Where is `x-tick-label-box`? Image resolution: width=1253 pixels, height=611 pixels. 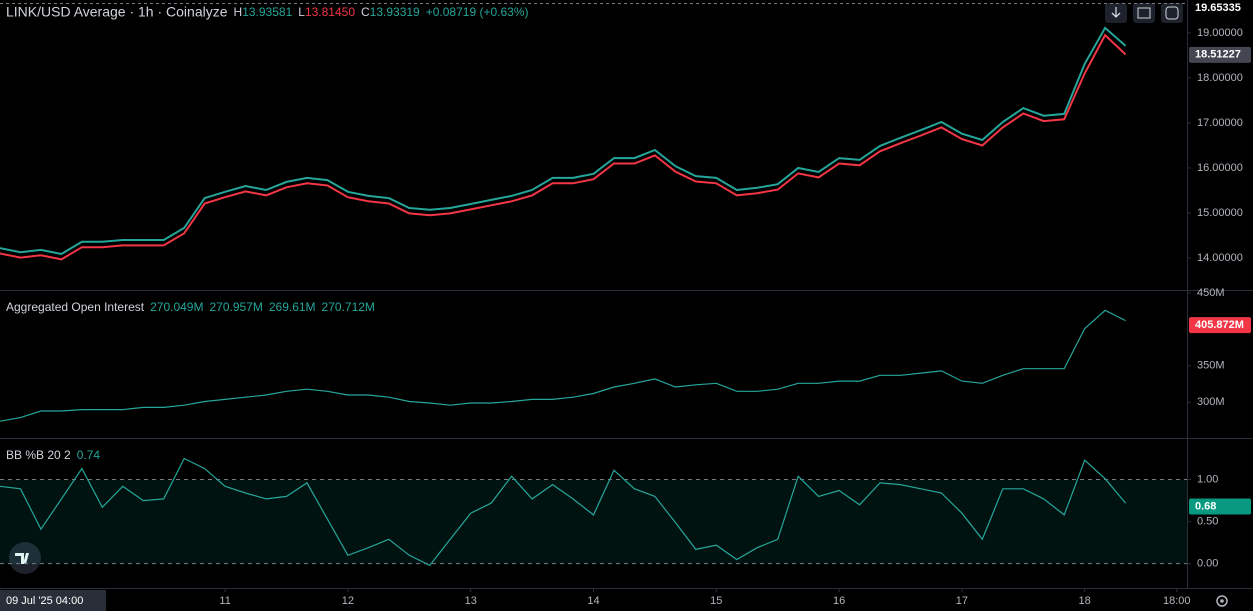 x-tick-label-box is located at coordinates (53, 600).